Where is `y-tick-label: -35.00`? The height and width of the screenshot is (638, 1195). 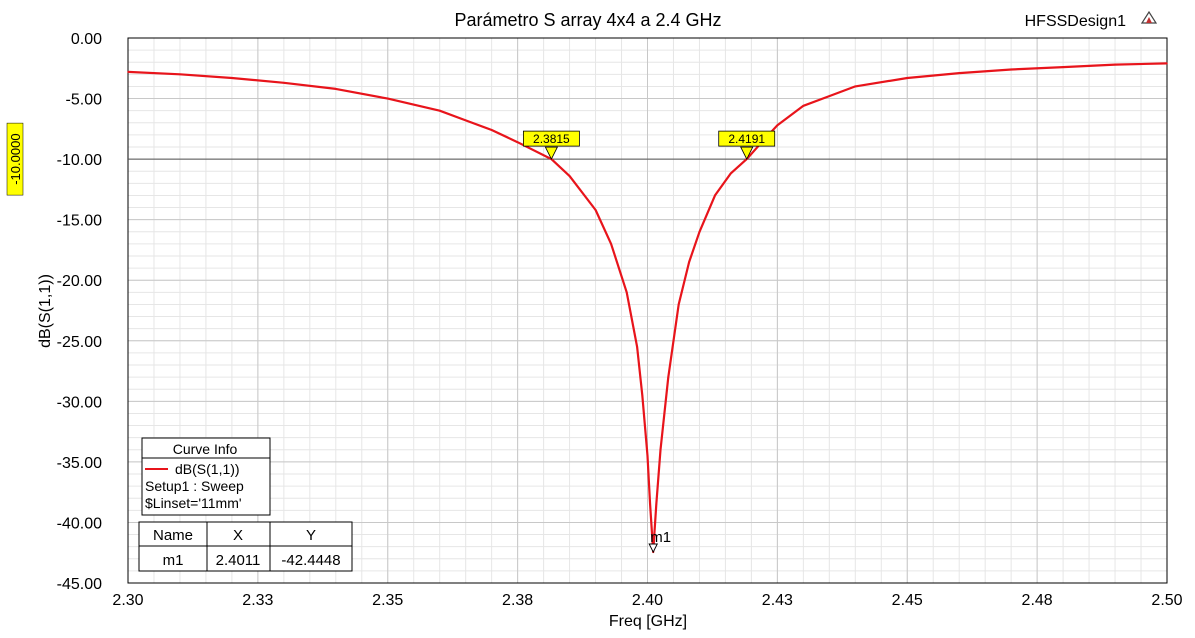
y-tick-label: -35.00 is located at coordinates (79, 463).